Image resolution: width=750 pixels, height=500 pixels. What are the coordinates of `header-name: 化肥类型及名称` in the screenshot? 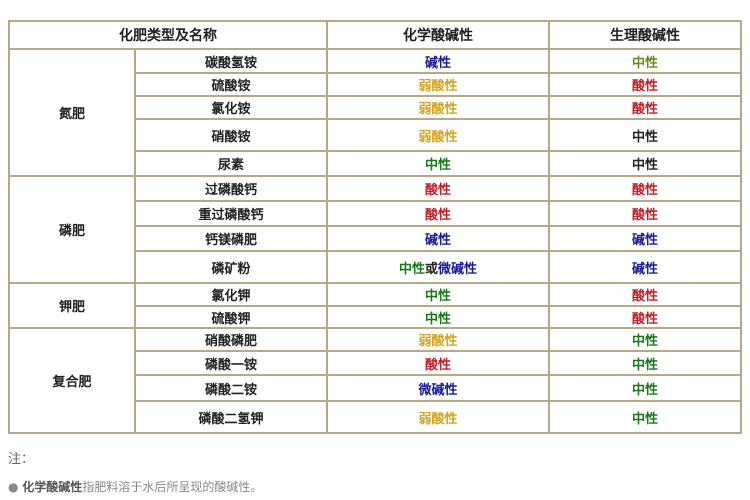 It's located at (168, 35).